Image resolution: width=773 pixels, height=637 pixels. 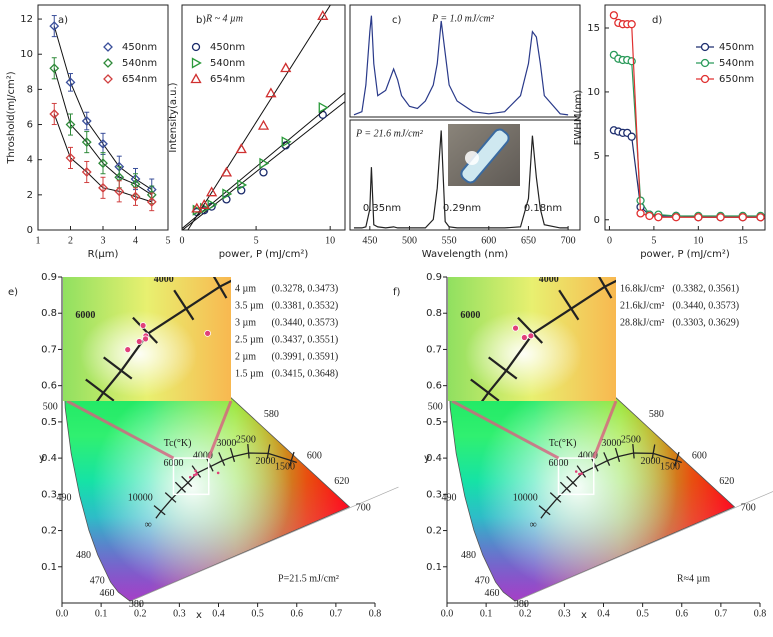 I want to click on y-axis-label: Intensity(a.u.), so click(x=173, y=117).